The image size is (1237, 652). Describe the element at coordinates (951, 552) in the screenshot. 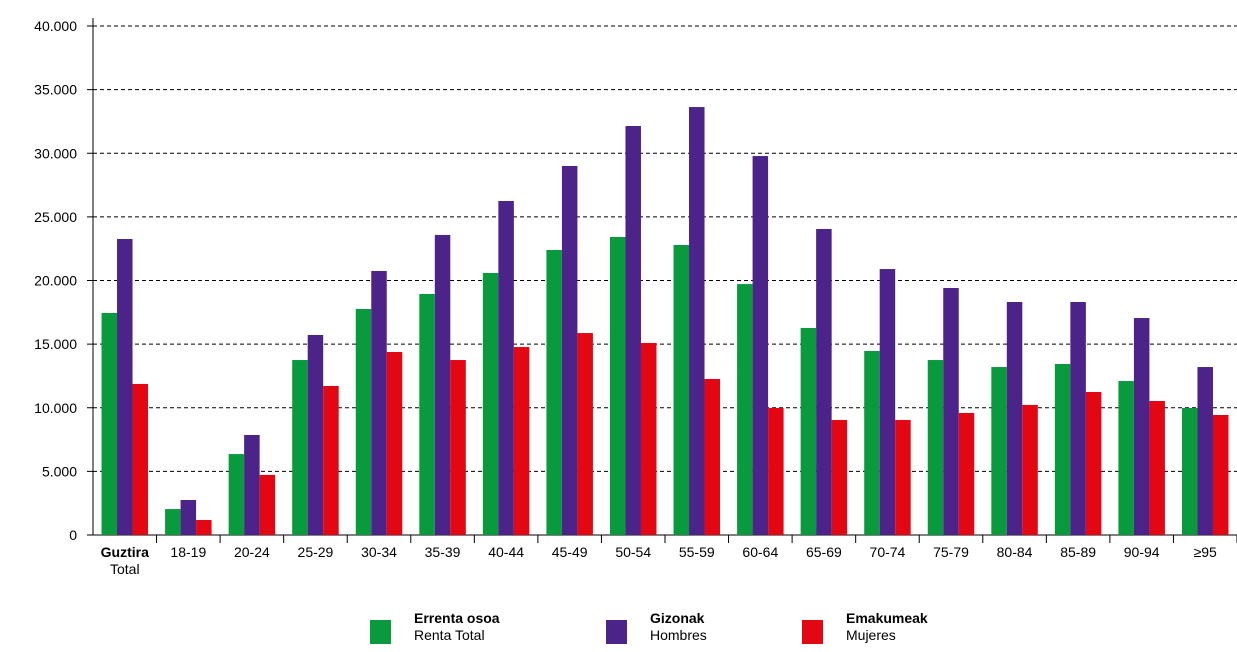

I see `x-tick-label: 75-79` at that location.